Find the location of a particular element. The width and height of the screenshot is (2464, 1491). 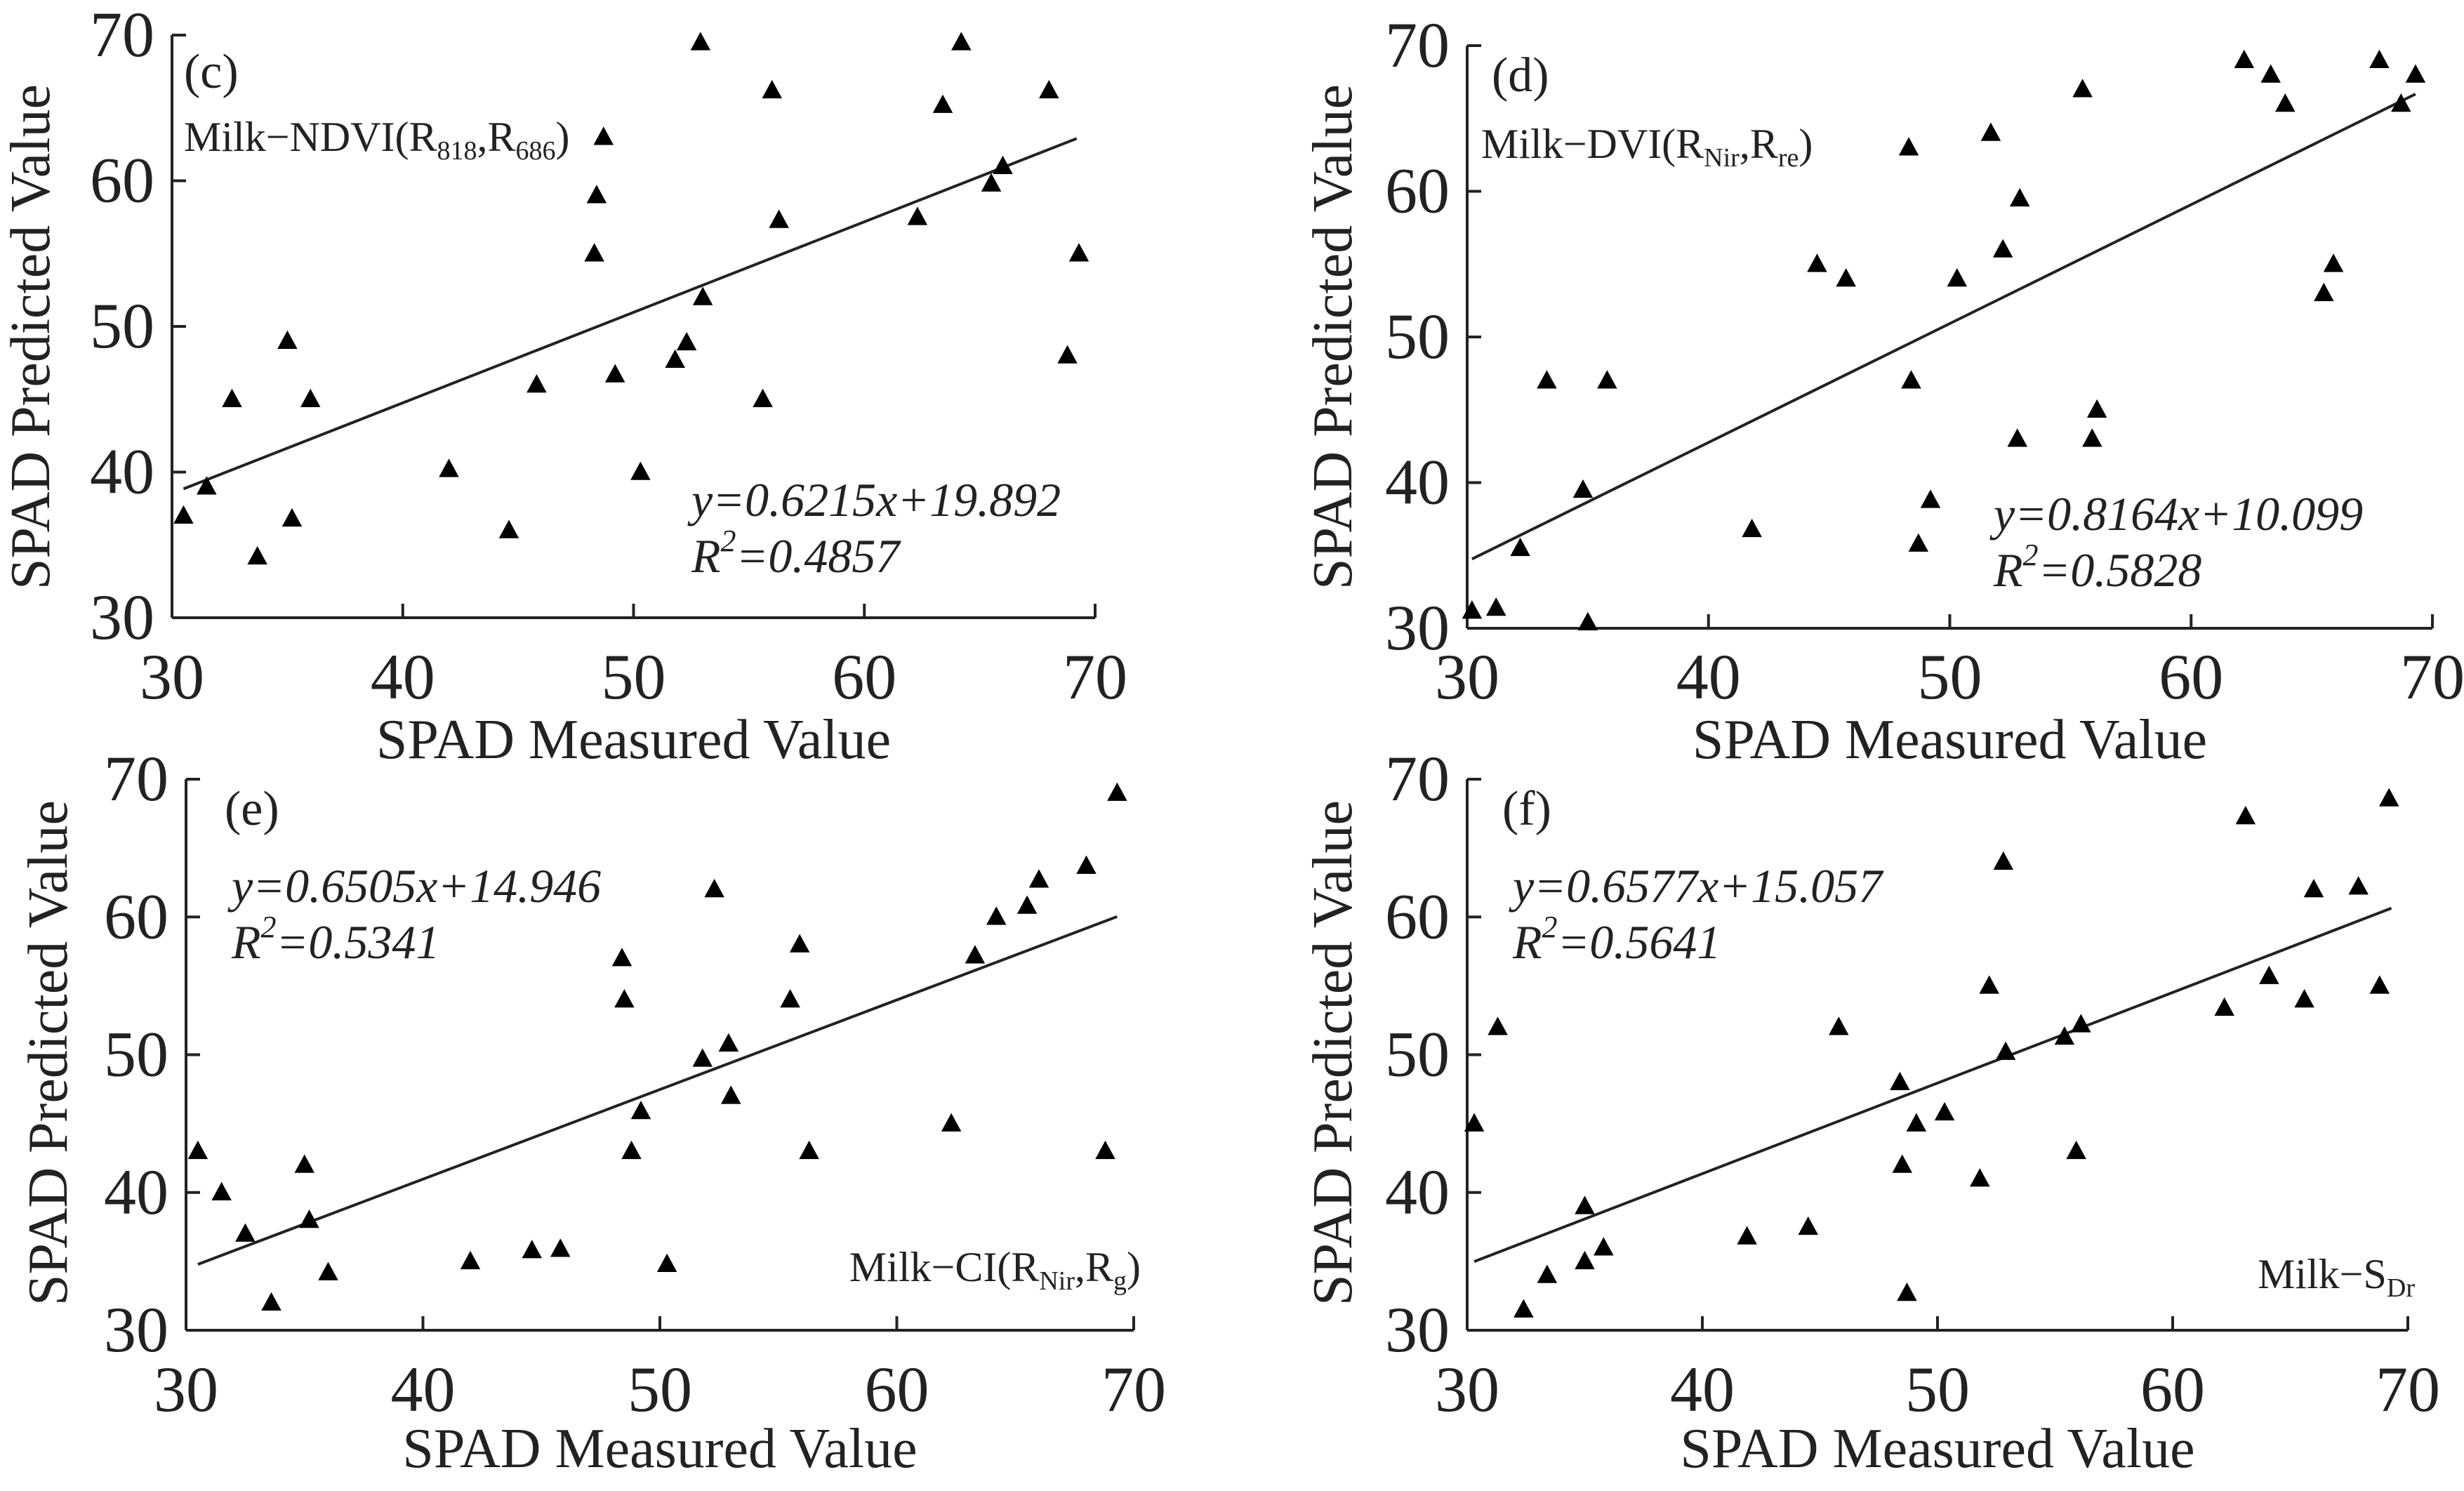

x-tick-label: 60 is located at coordinates (864, 677).